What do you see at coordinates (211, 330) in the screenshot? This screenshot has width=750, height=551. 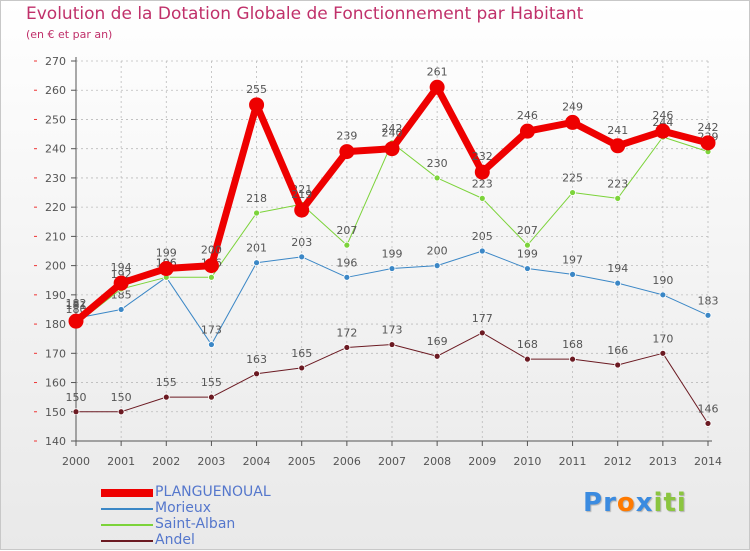 I see `data-label-morieux: 173` at bounding box center [211, 330].